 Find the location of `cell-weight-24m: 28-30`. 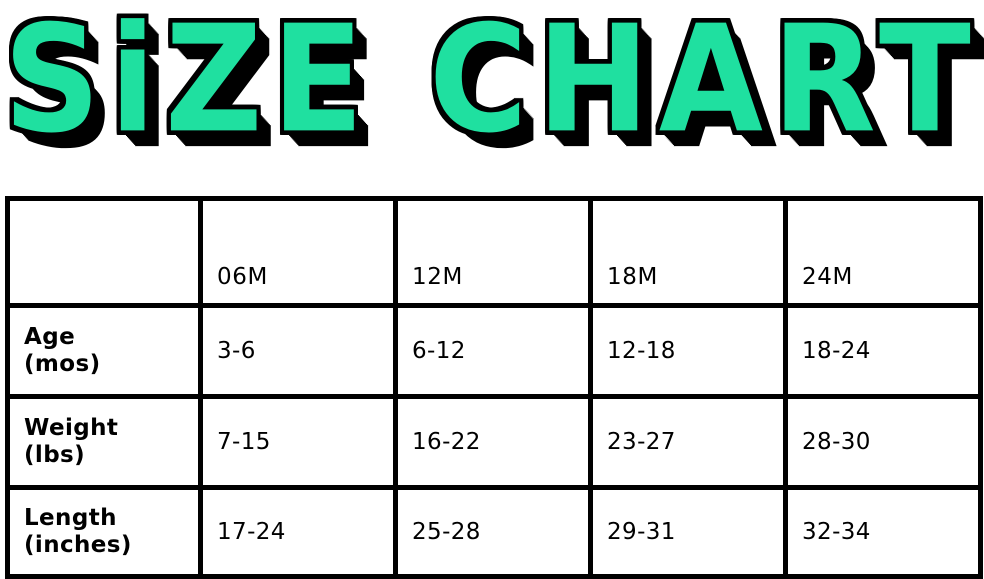

cell-weight-24m: 28-30 is located at coordinates (883, 442).